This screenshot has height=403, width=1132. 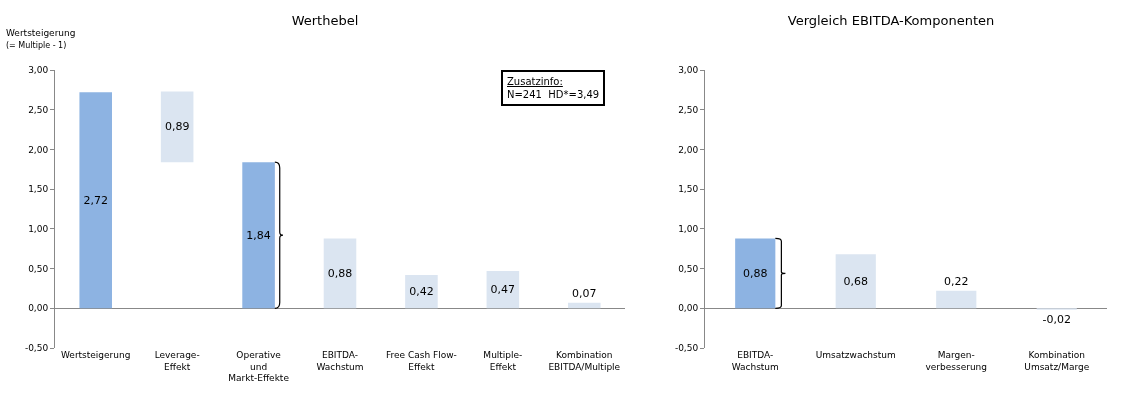 I want to click on data-label: 0,47, so click(x=503, y=290).